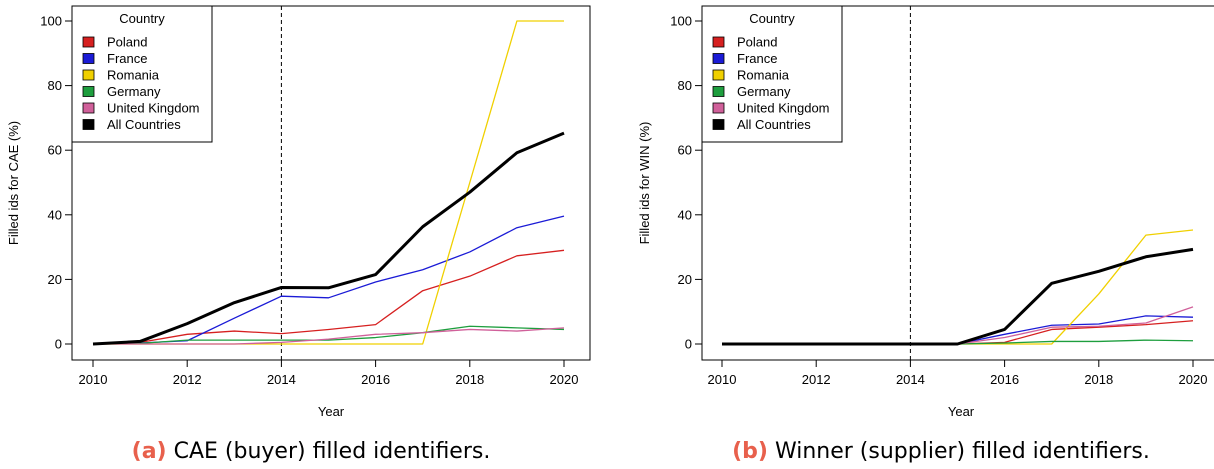  Describe the element at coordinates (750, 451) in the screenshot. I see `caption-label: (b)` at that location.